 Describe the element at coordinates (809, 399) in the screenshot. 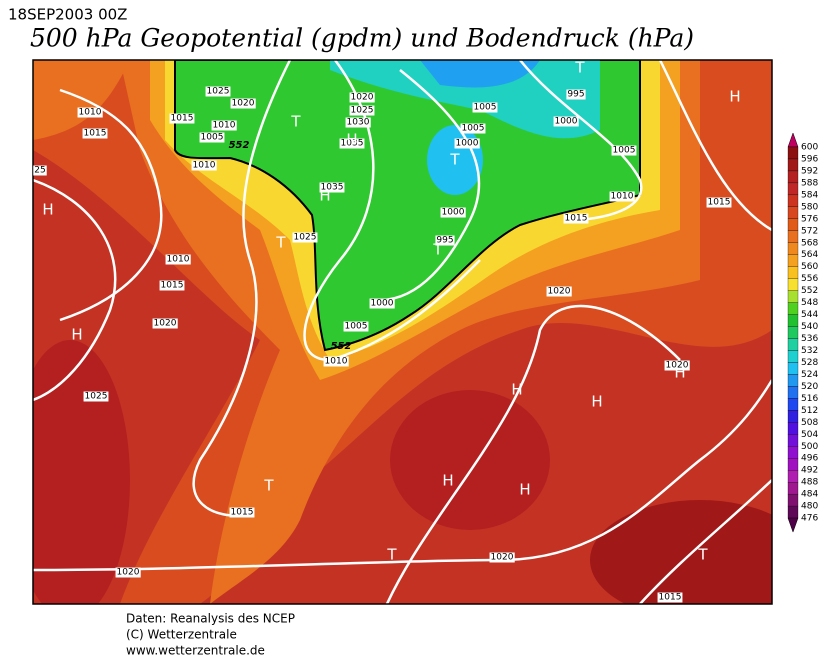

I see `colorbar-label: 516` at that location.